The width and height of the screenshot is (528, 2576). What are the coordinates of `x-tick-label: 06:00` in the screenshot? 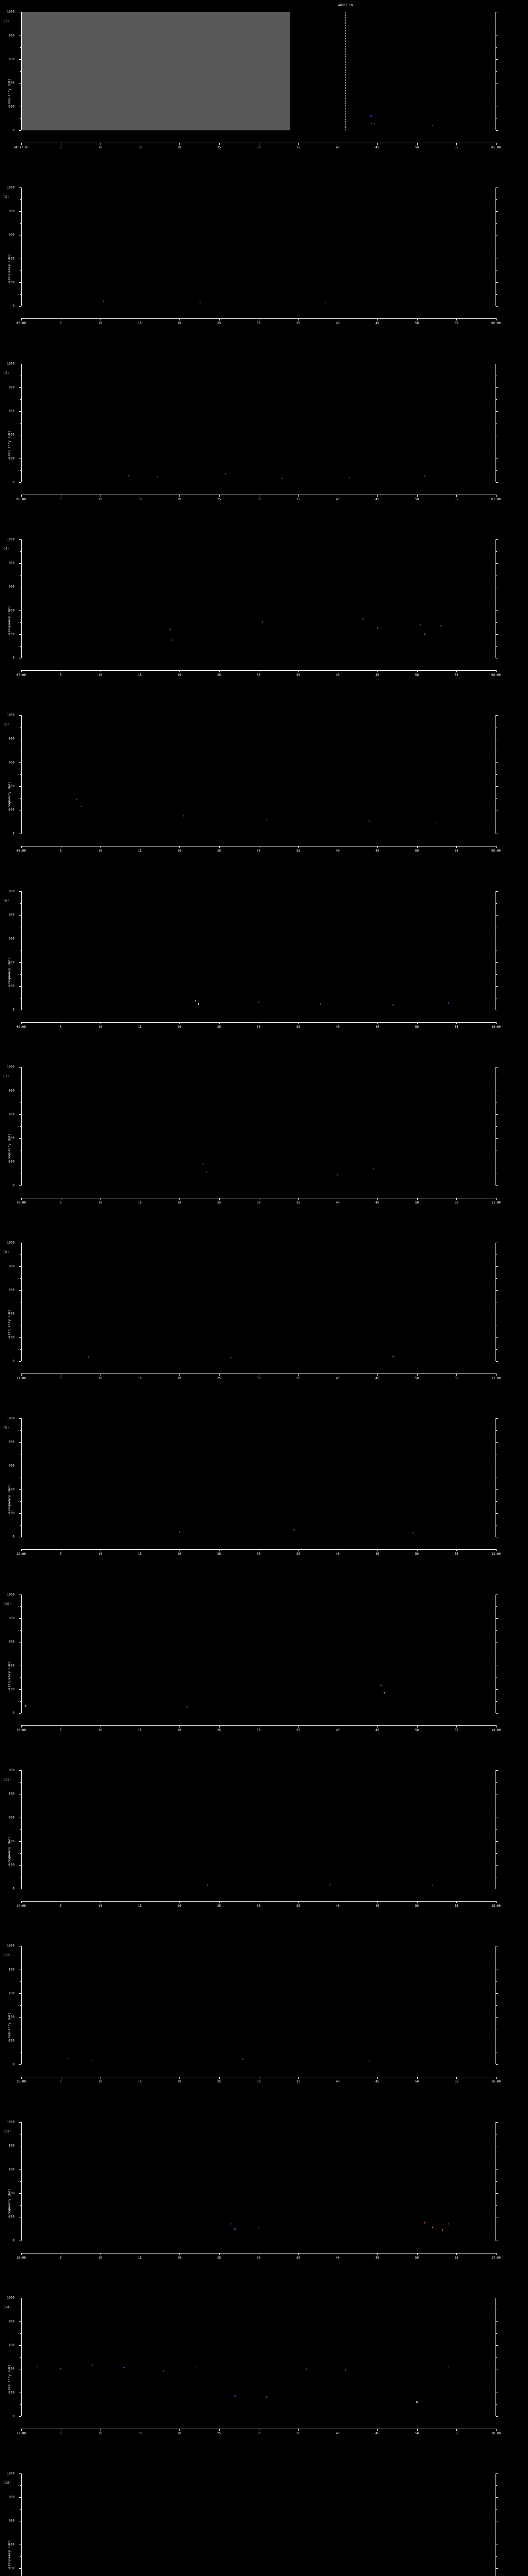 It's located at (21, 499).